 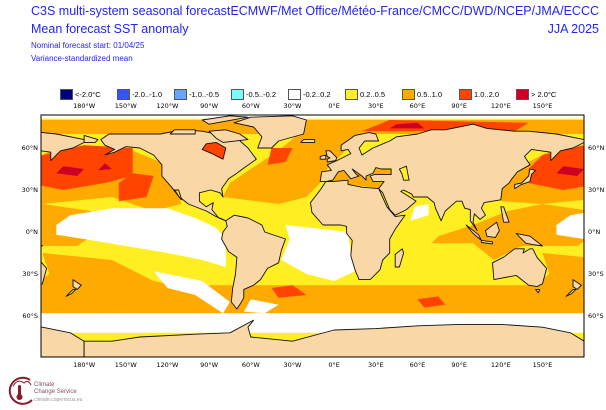 I want to click on longitude-label-bottom: 150°W, so click(x=126, y=365).